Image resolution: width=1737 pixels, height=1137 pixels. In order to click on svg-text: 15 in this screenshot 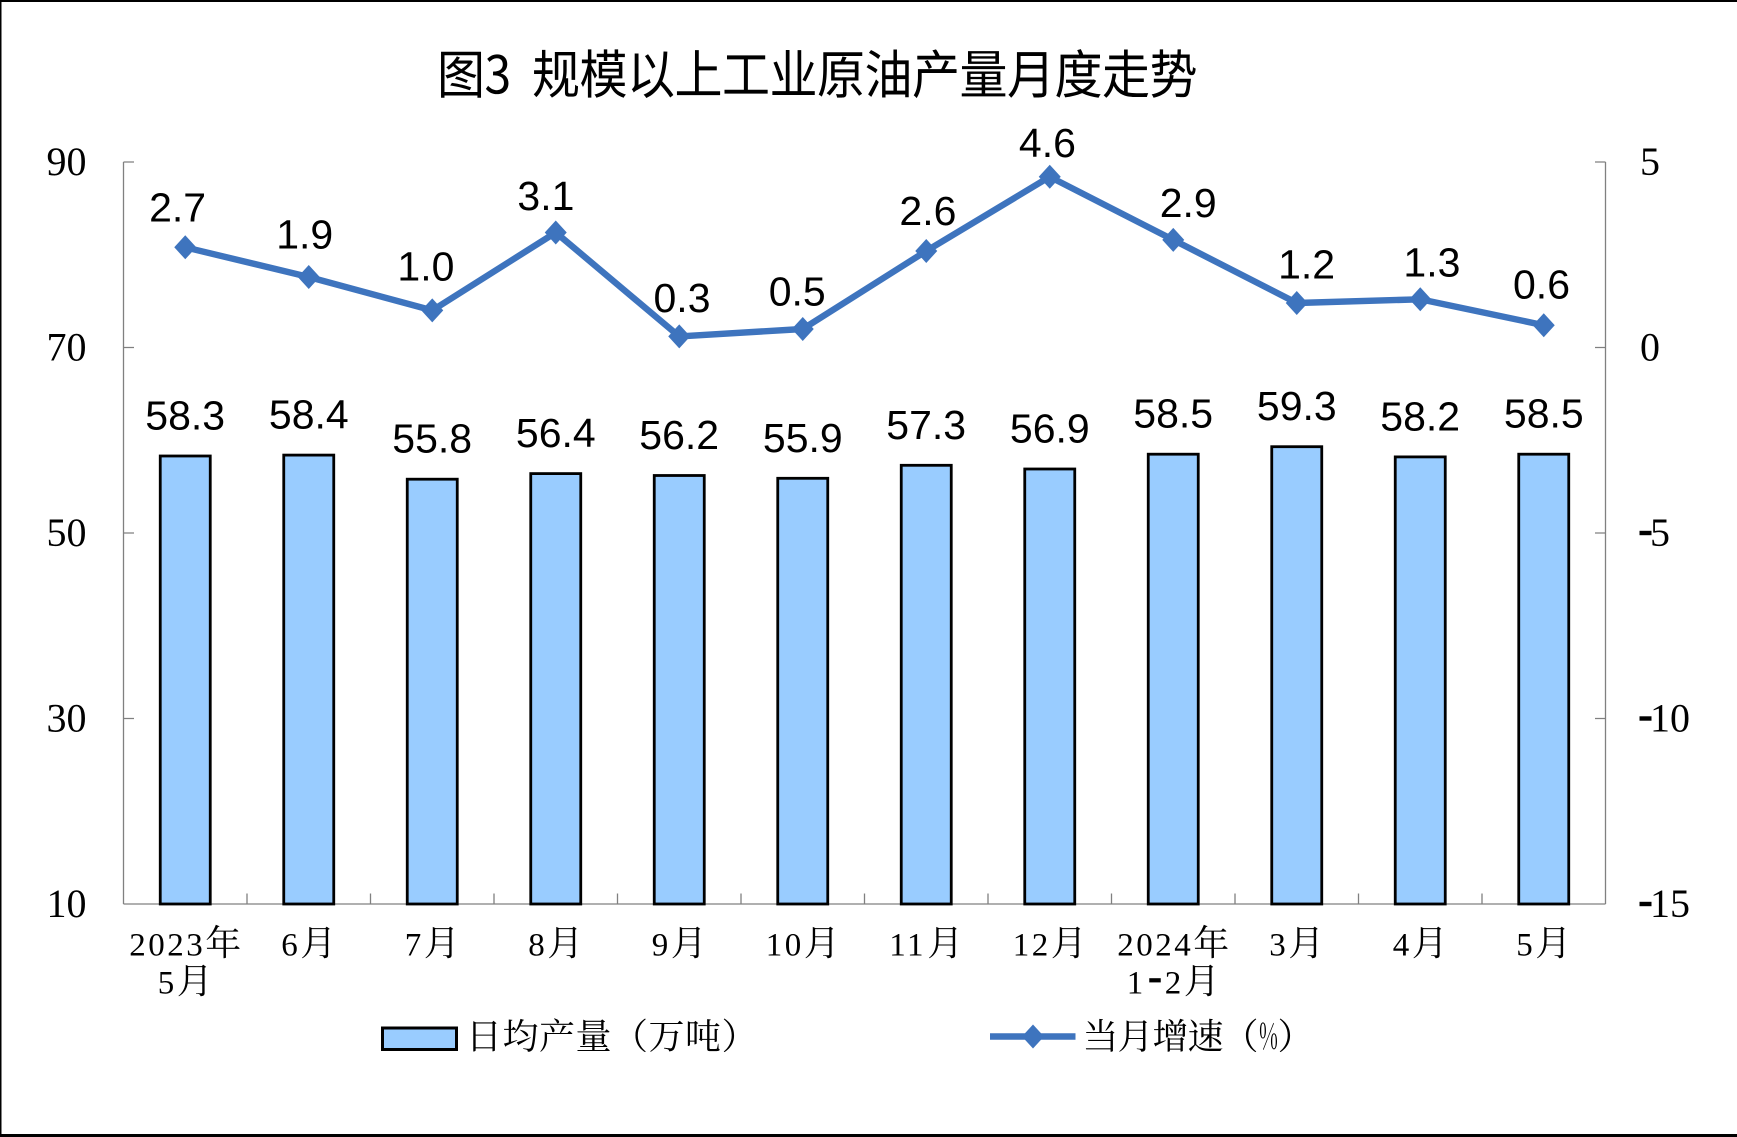, I will do `click(1670, 903)`.